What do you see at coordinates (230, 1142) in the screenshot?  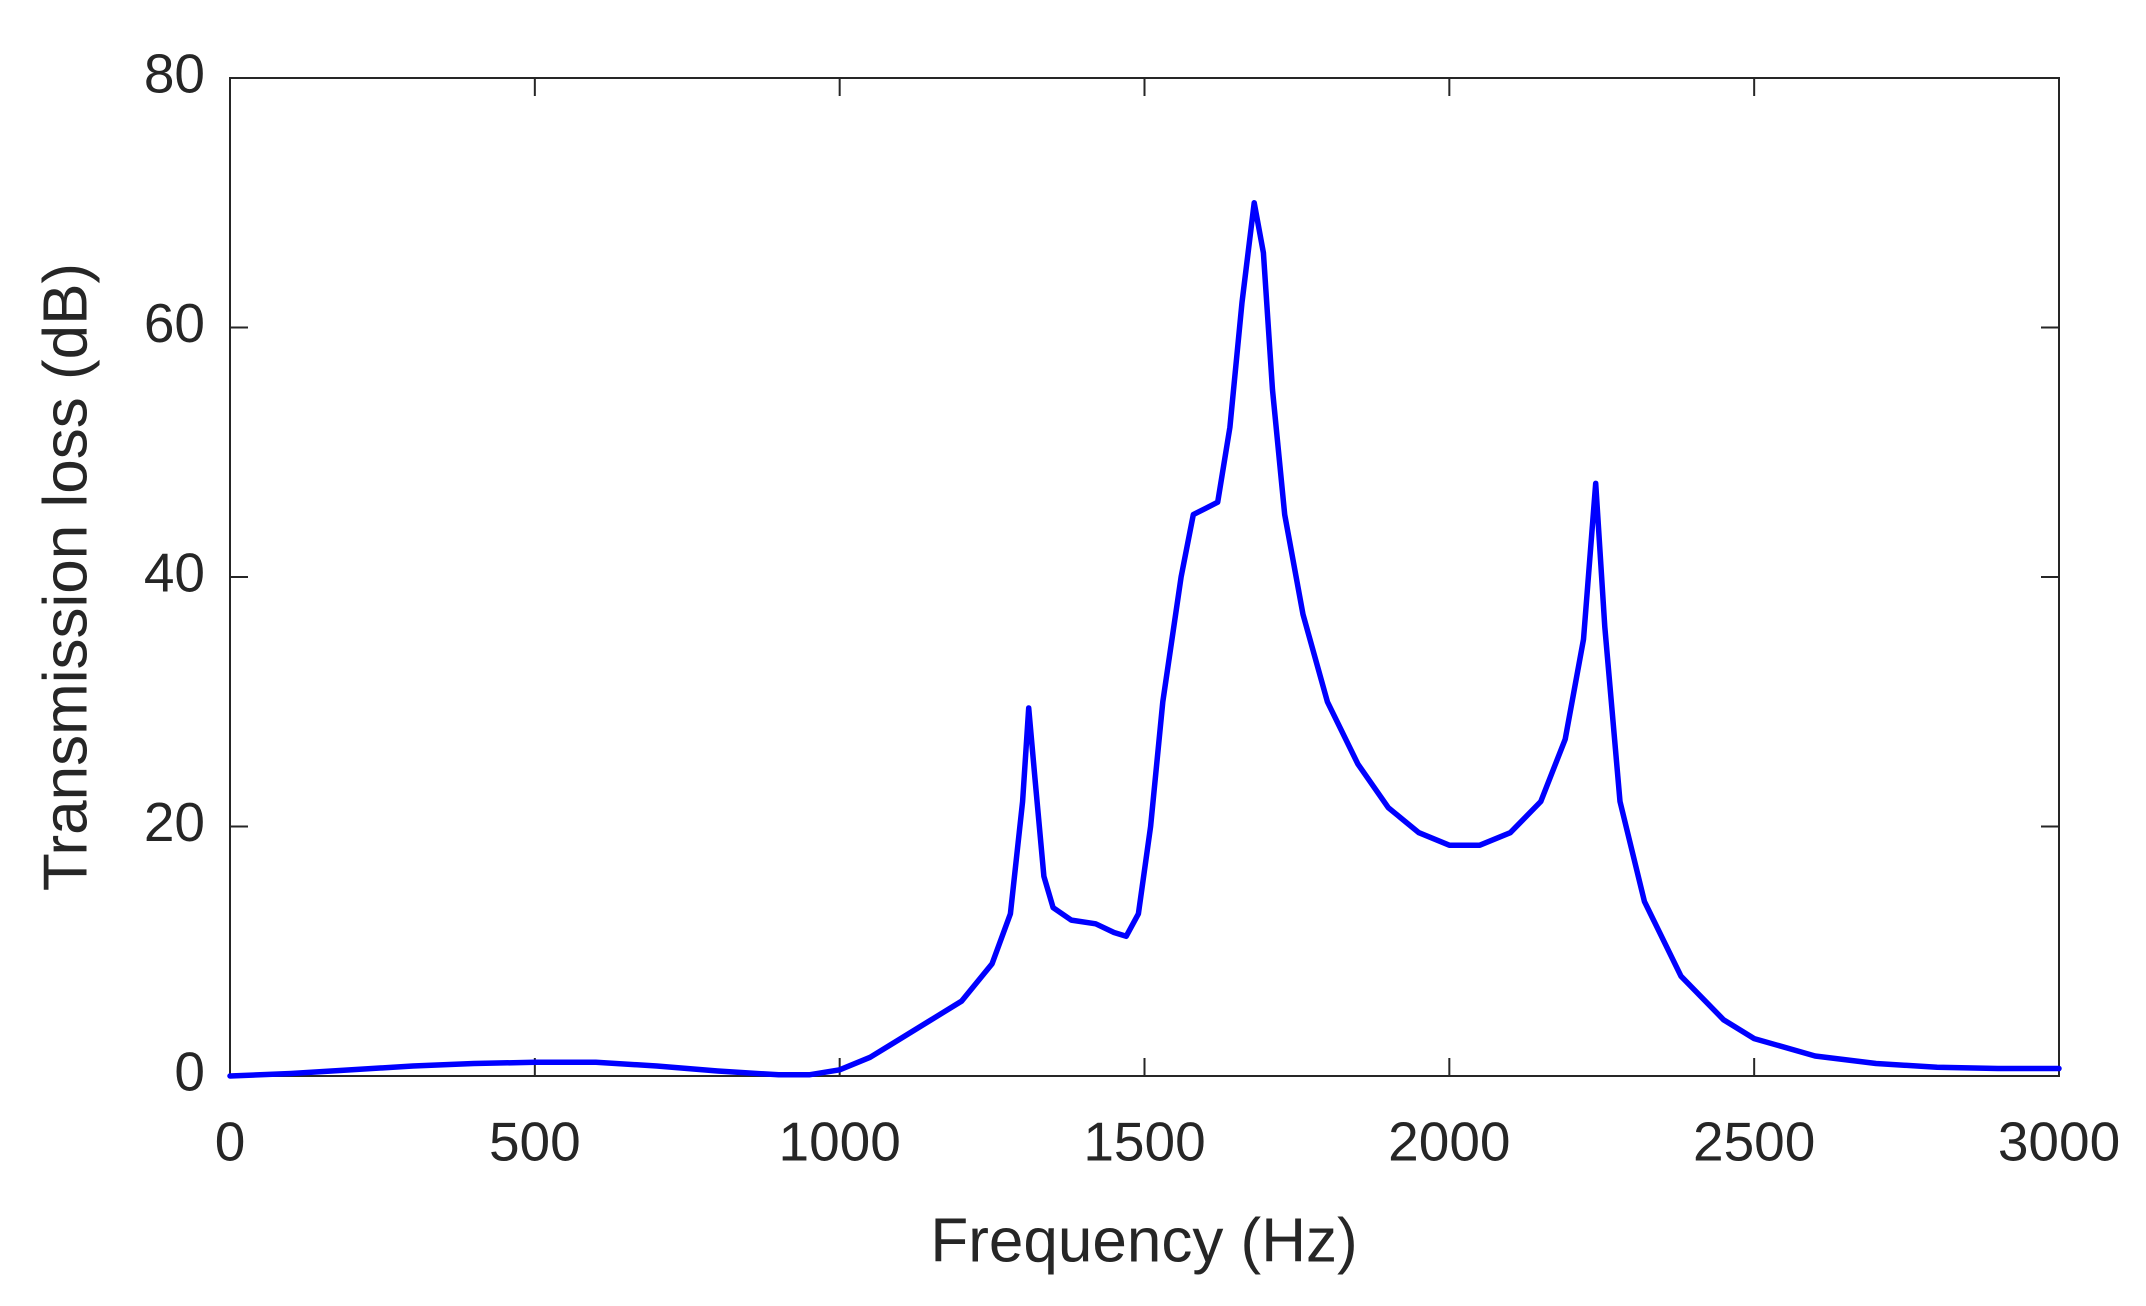 I see `x-tick-label: 0` at bounding box center [230, 1142].